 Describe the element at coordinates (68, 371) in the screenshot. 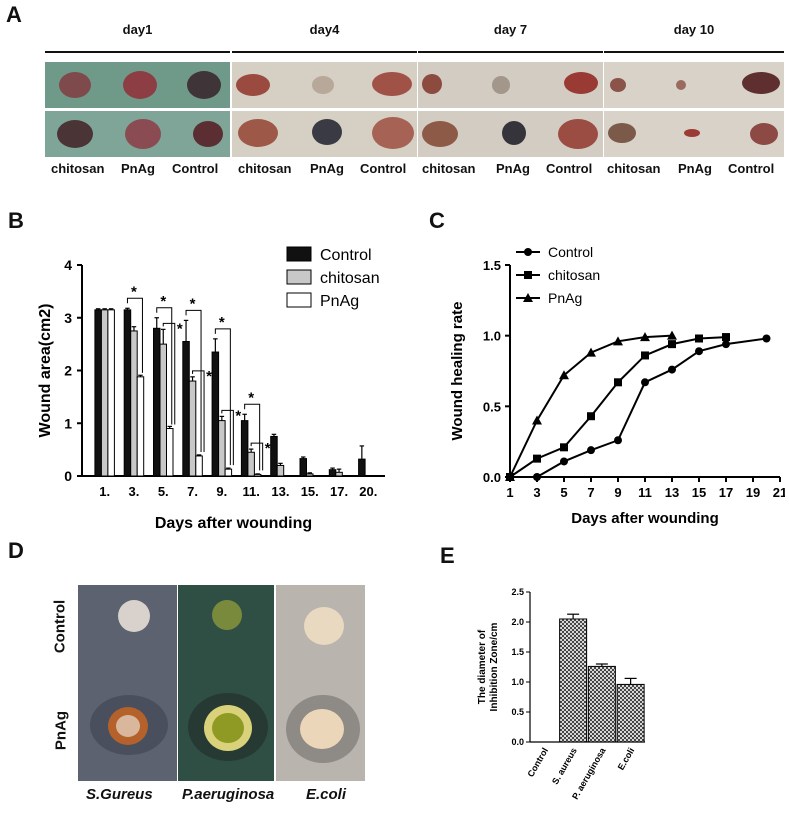

I see `y-tick-label: 2` at that location.